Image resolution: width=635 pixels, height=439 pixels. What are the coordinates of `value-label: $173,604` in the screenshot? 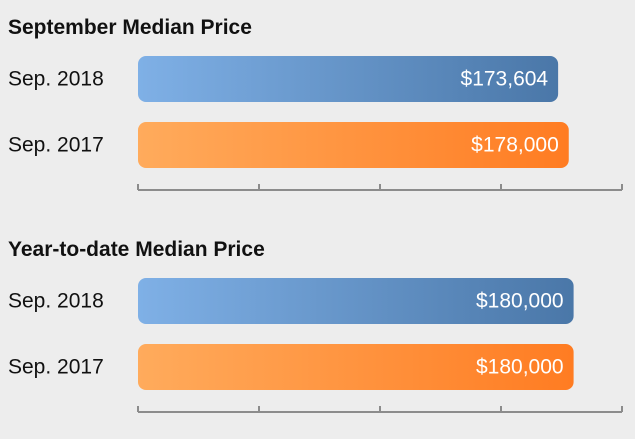 It's located at (505, 79).